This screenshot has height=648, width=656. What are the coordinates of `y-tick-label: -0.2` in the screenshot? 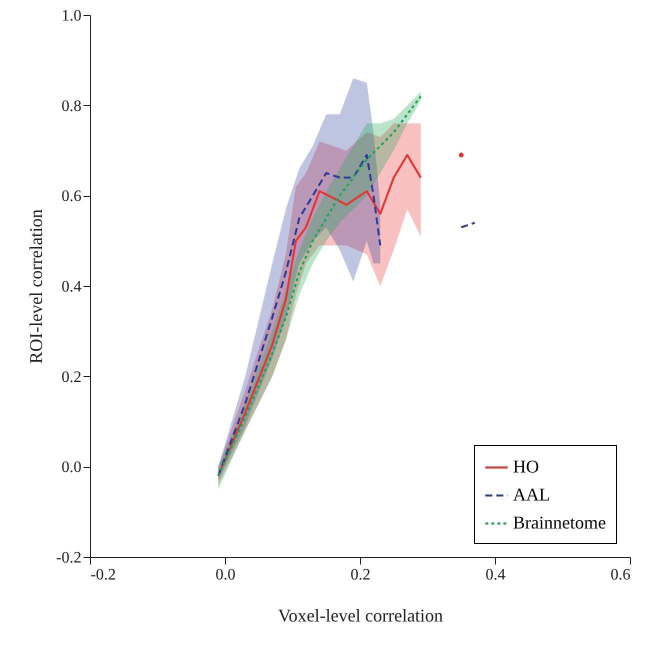 It's located at (69, 558).